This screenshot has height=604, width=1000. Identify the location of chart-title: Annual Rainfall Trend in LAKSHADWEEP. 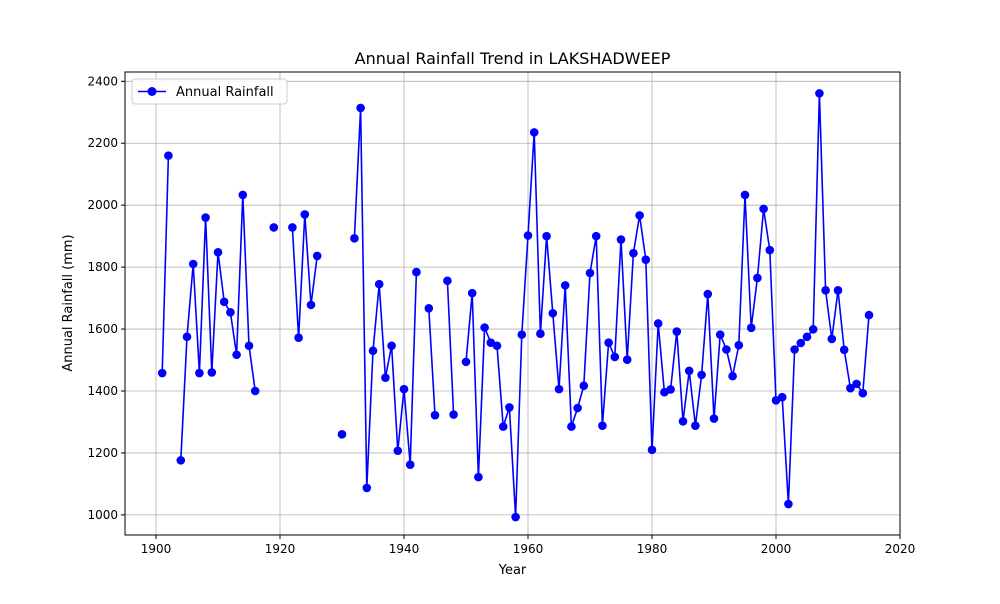
(513, 58).